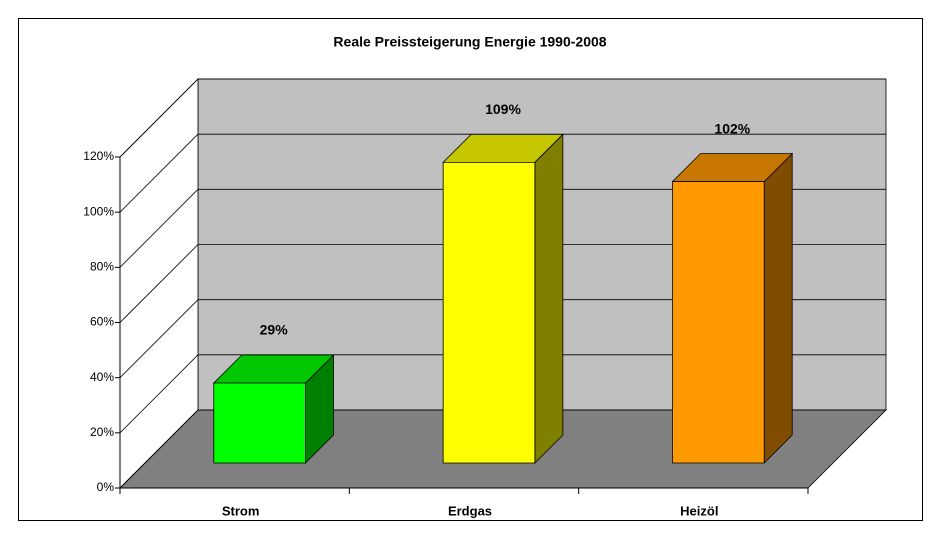 Image resolution: width=942 pixels, height=535 pixels. What do you see at coordinates (732, 128) in the screenshot?
I see `value-label: 102%` at bounding box center [732, 128].